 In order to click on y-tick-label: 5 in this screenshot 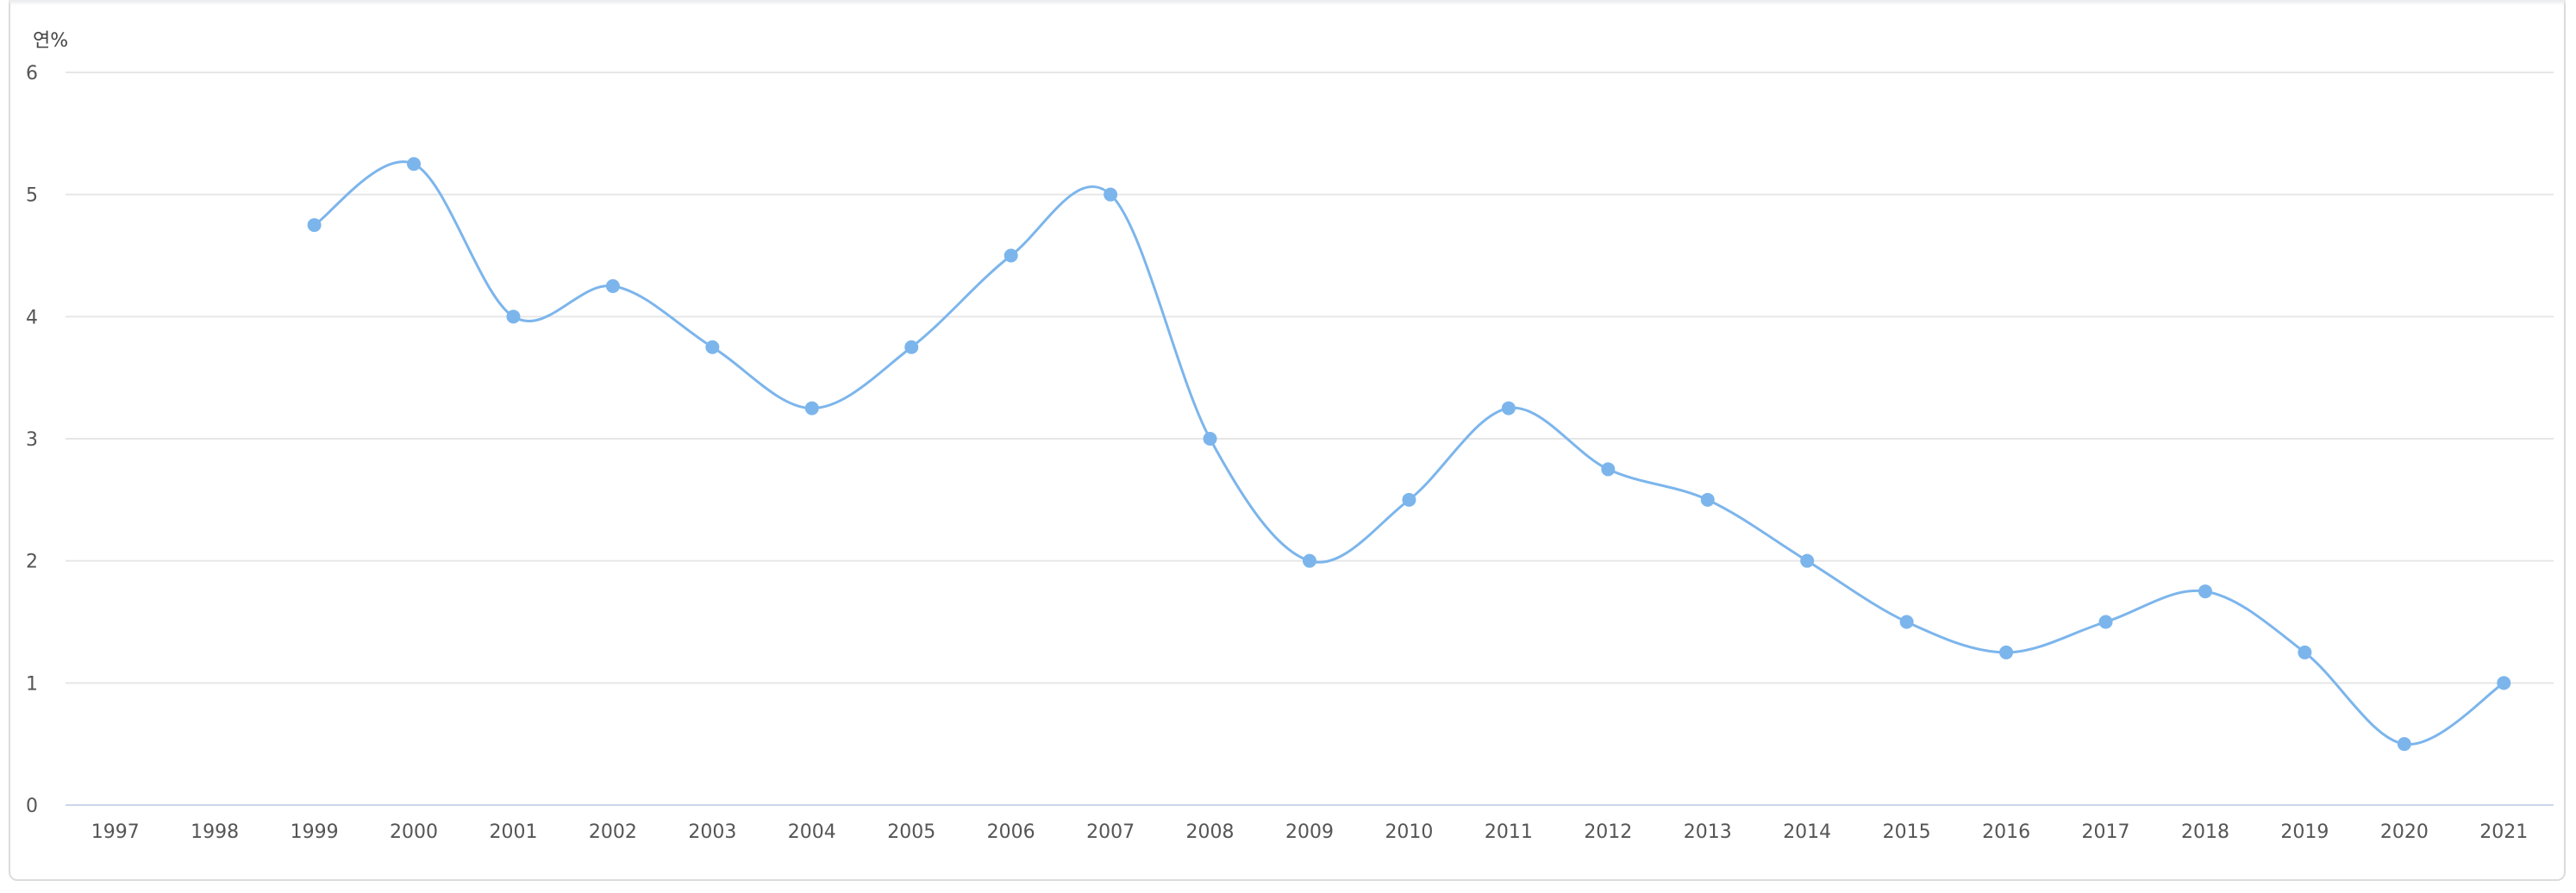, I will do `click(32, 196)`.